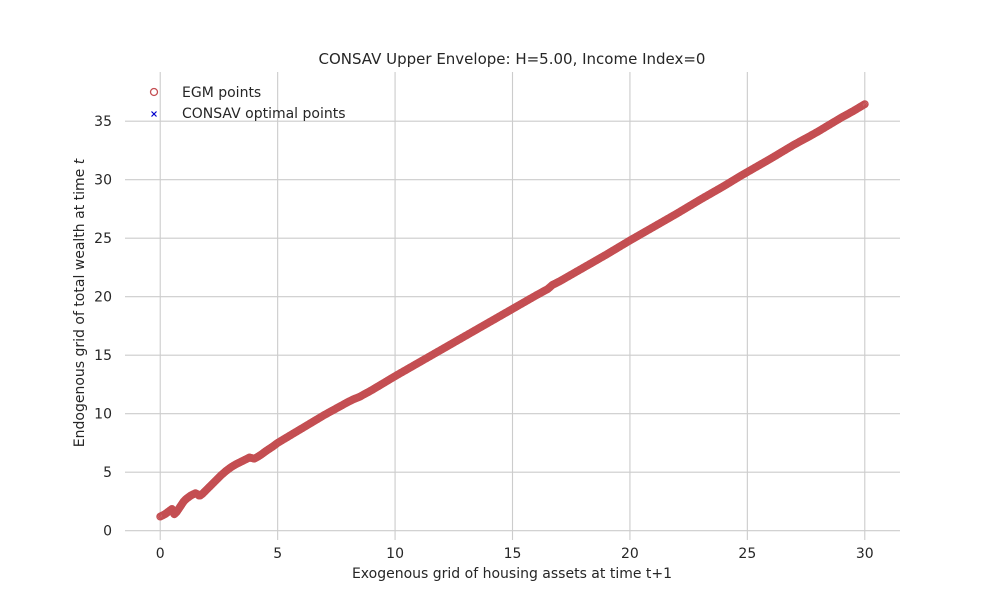 The width and height of the screenshot is (1000, 600). I want to click on legend-marker-egm, so click(154, 92).